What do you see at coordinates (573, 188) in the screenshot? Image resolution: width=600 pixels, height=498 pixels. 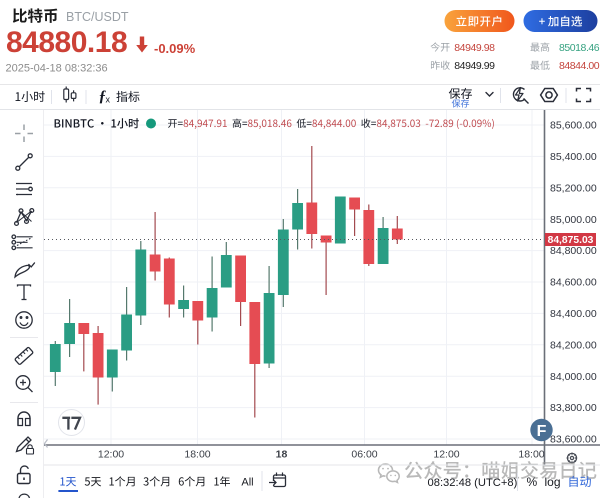 I see `svg-text: 85,200.00` at bounding box center [573, 188].